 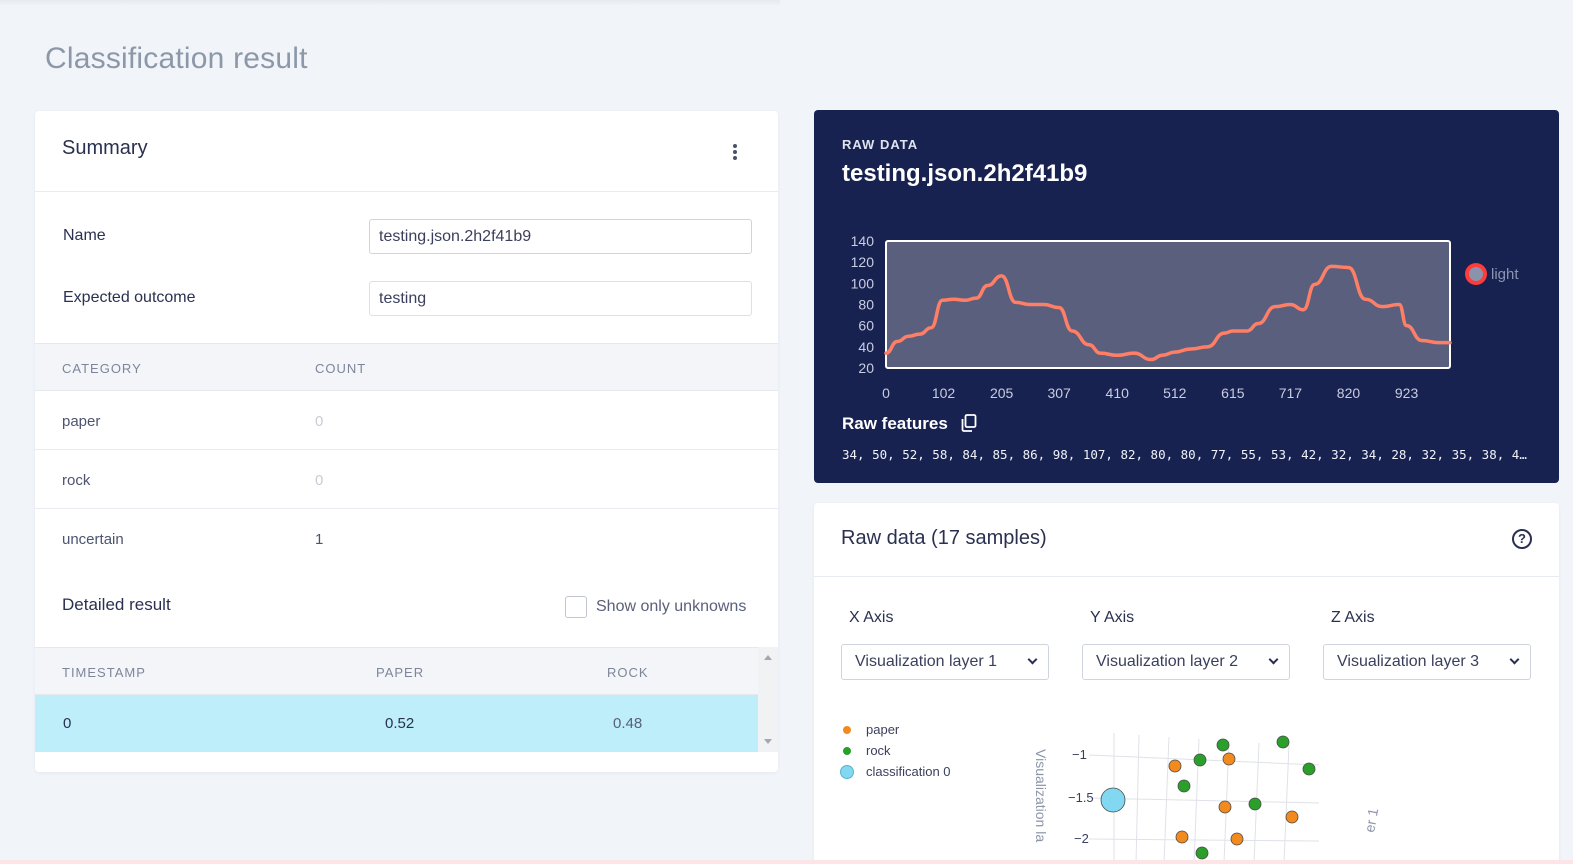 What do you see at coordinates (1112, 617) in the screenshot?
I see `y-axis-label: Y Axis` at bounding box center [1112, 617].